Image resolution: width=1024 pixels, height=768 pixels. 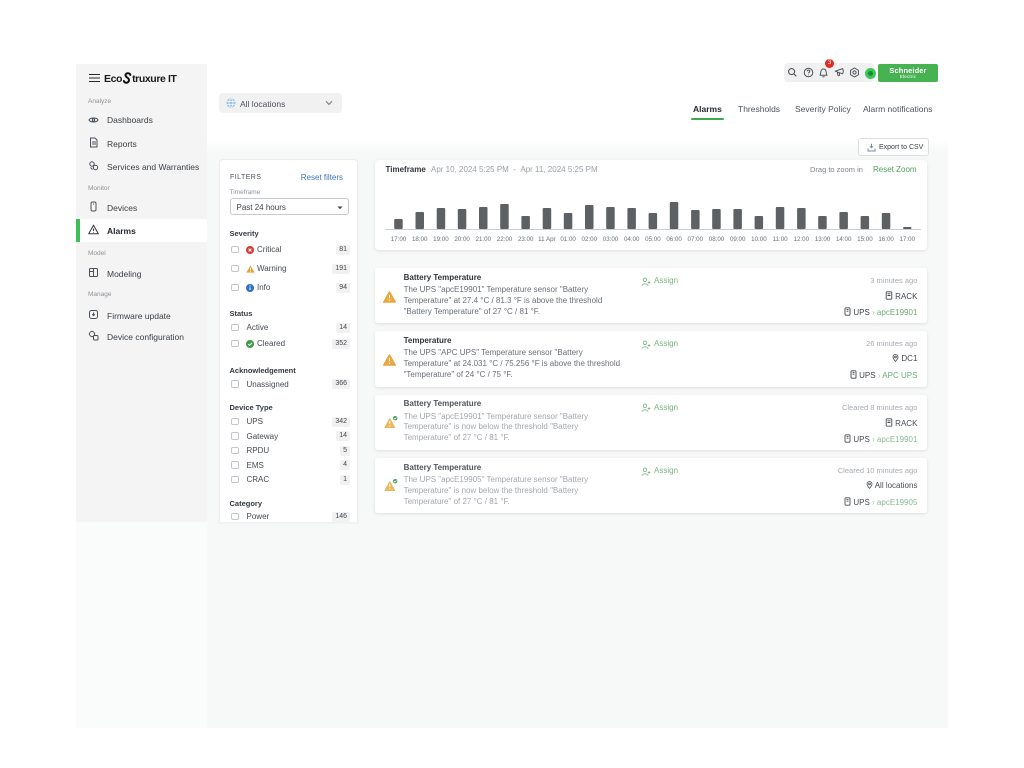 What do you see at coordinates (546, 239) in the screenshot?
I see `svg-text: 11 Apr` at bounding box center [546, 239].